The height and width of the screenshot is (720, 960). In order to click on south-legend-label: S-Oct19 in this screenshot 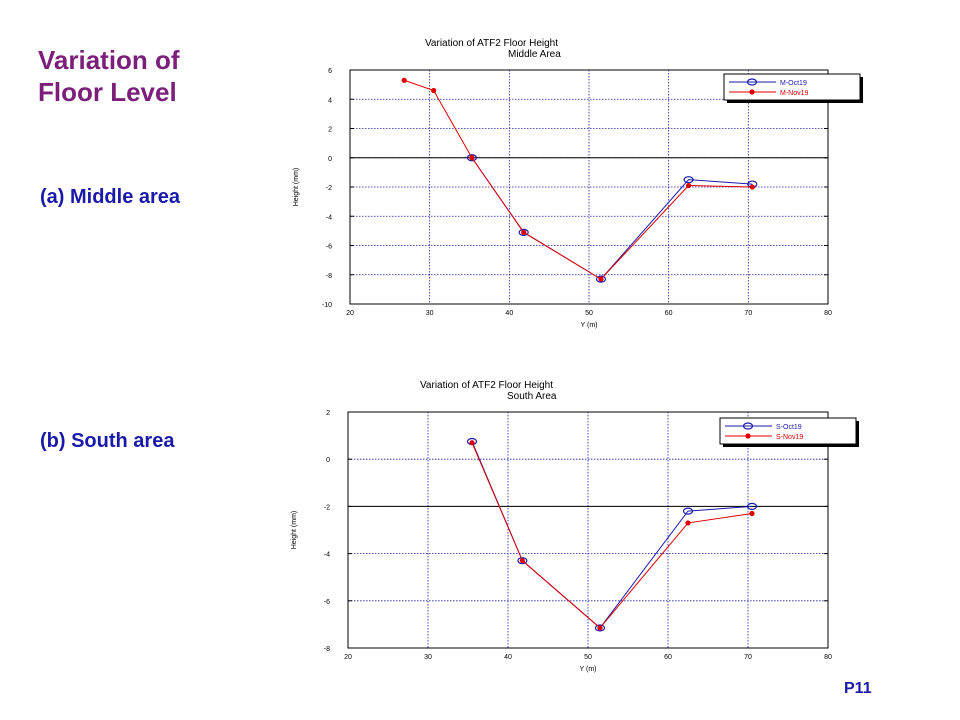, I will do `click(789, 427)`.